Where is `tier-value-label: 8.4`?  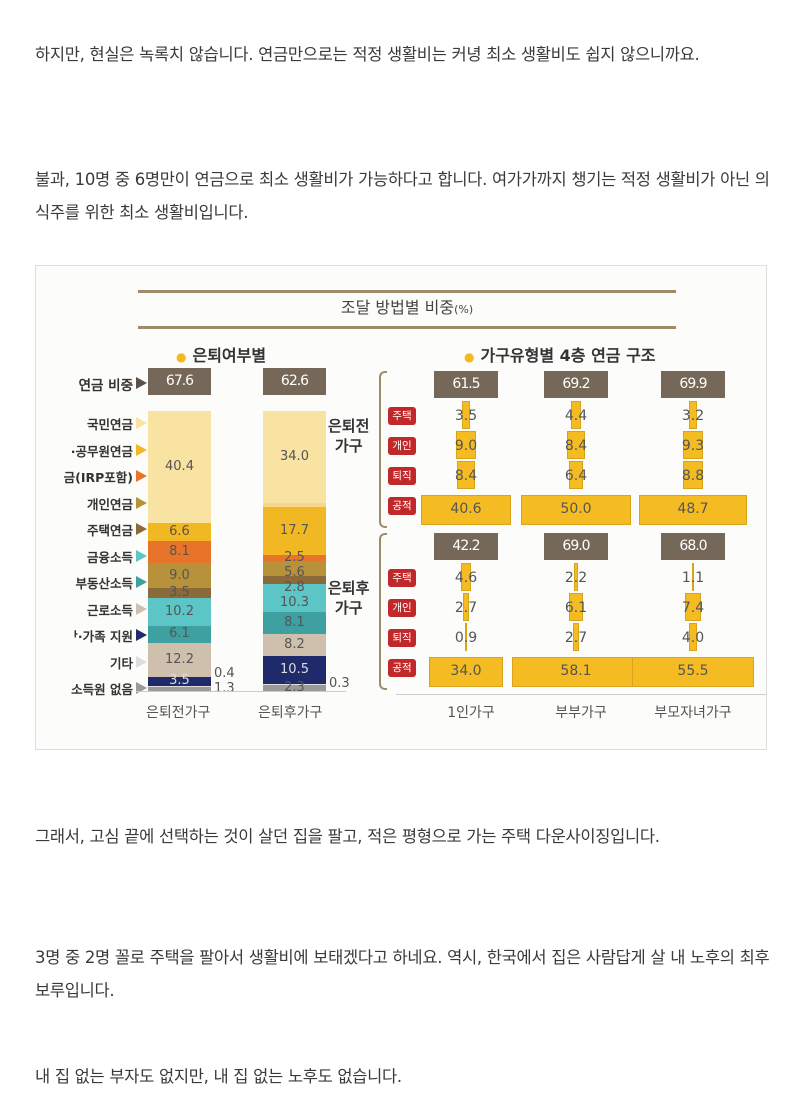
tier-value-label: 8.4 is located at coordinates (466, 476).